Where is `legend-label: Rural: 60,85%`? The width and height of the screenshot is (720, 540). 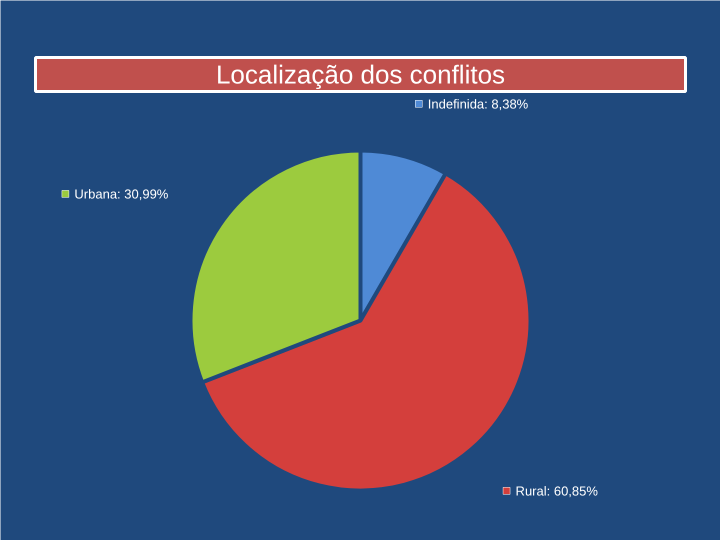 legend-label: Rural: 60,85% is located at coordinates (557, 490).